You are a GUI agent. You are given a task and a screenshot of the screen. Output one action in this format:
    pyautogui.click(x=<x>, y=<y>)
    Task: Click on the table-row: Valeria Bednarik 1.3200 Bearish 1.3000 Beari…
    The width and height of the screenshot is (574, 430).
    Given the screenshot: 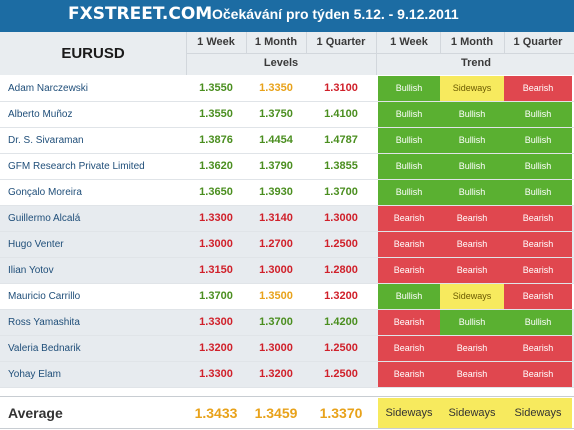 What is the action you would take?
    pyautogui.click(x=287, y=349)
    